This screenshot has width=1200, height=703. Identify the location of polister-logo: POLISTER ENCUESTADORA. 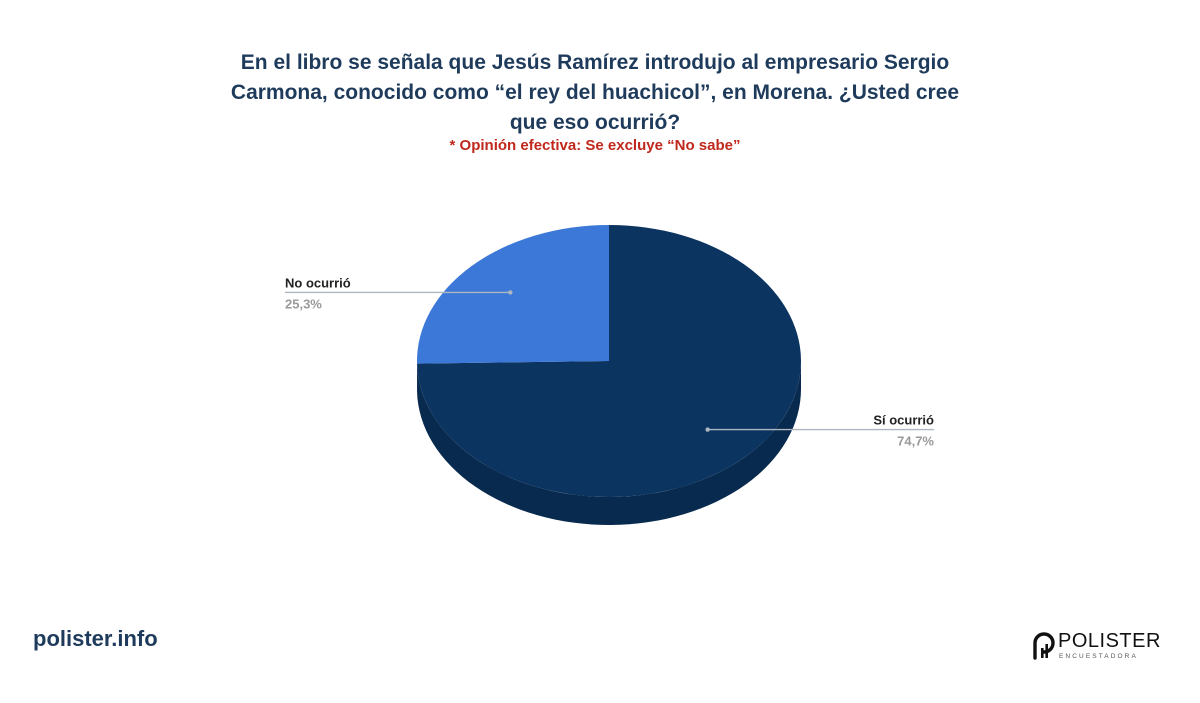
(1102, 647).